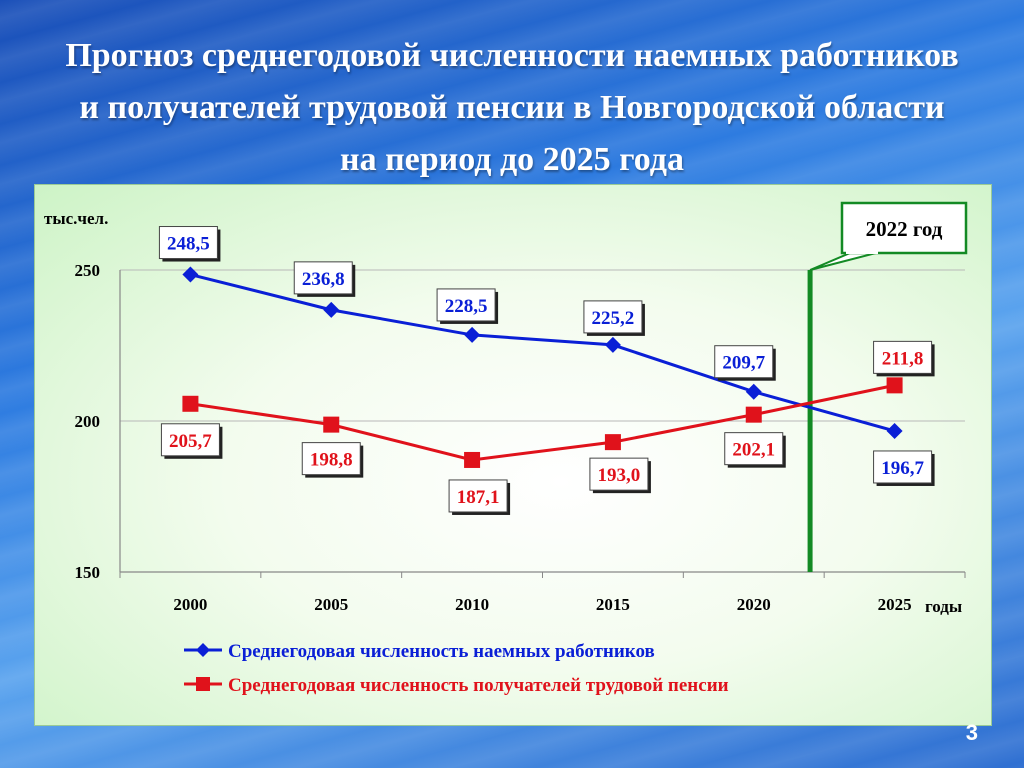  I want to click on callout-box, so click(904, 228).